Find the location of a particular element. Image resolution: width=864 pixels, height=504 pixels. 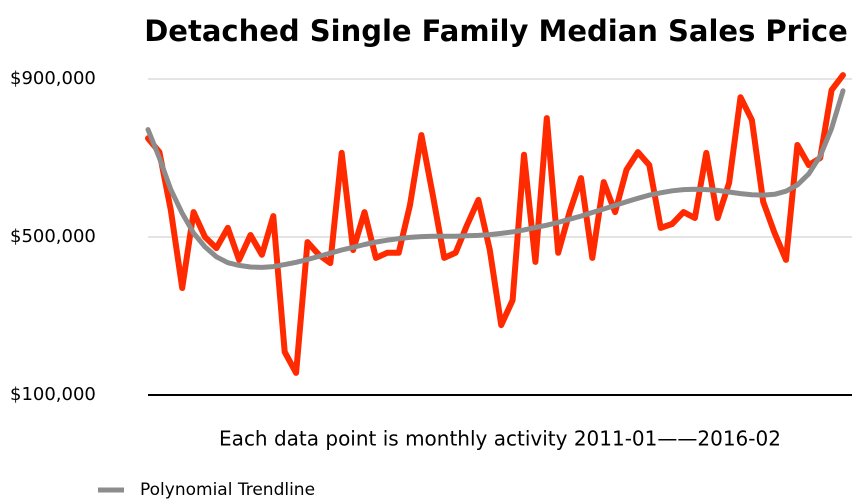

y-tick-label: $100,000 is located at coordinates (53, 394).